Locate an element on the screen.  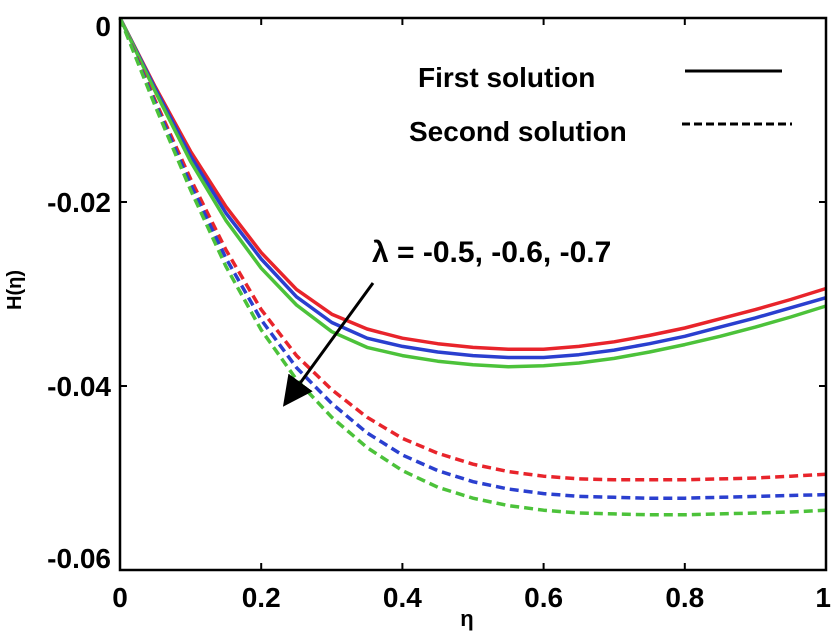
y-tick-label: 0 is located at coordinates (103, 26).